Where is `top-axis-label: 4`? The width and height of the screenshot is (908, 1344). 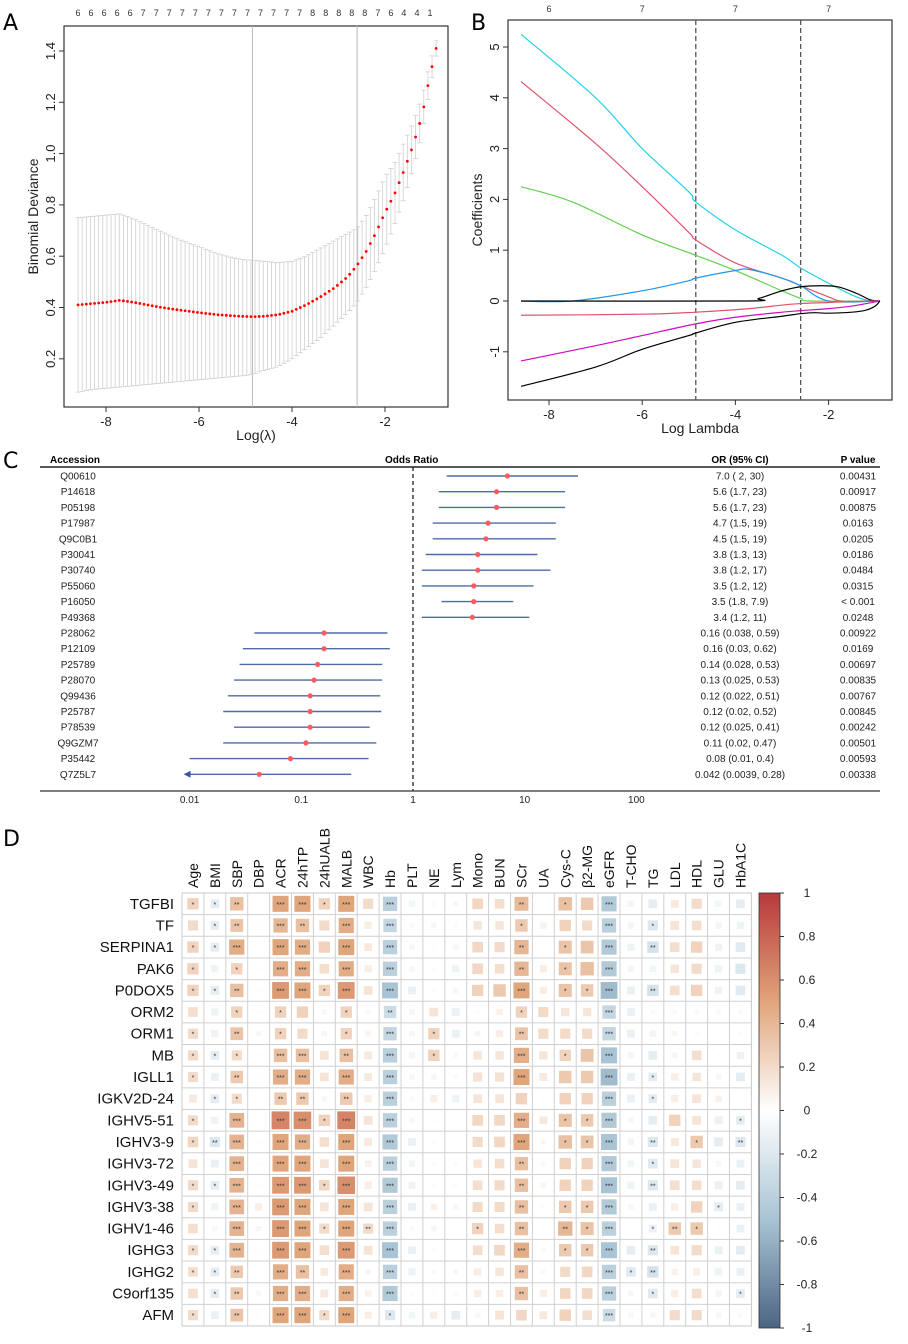 top-axis-label: 4 is located at coordinates (403, 13).